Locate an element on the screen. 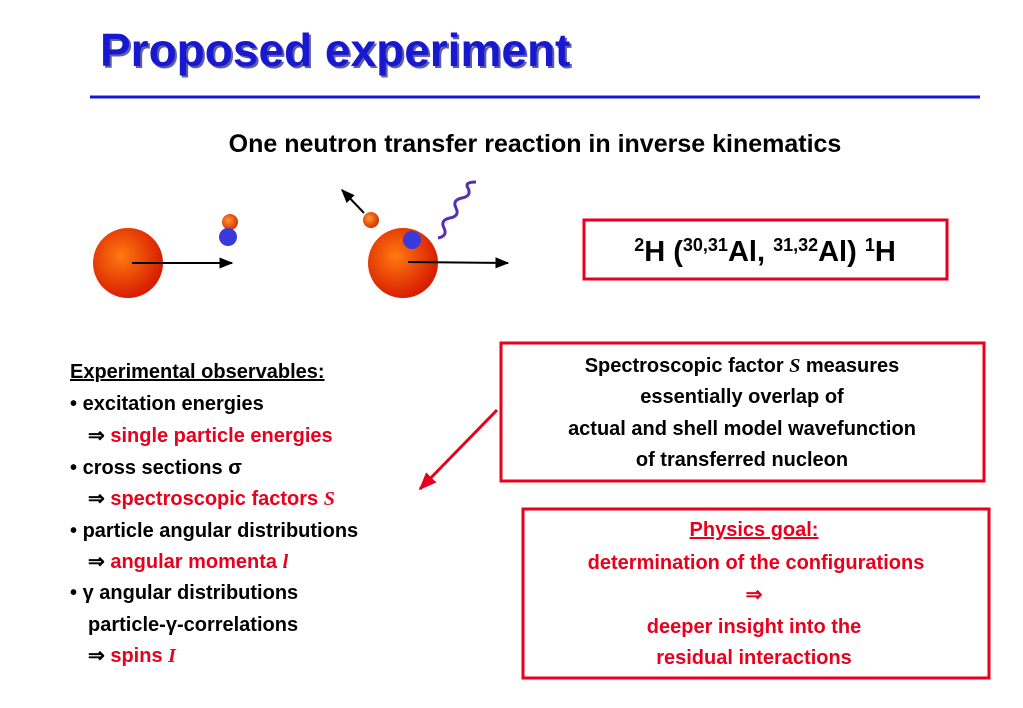 This screenshot has height=708, width=1023. svg-text: ⇒ spins I is located at coordinates (132, 656).